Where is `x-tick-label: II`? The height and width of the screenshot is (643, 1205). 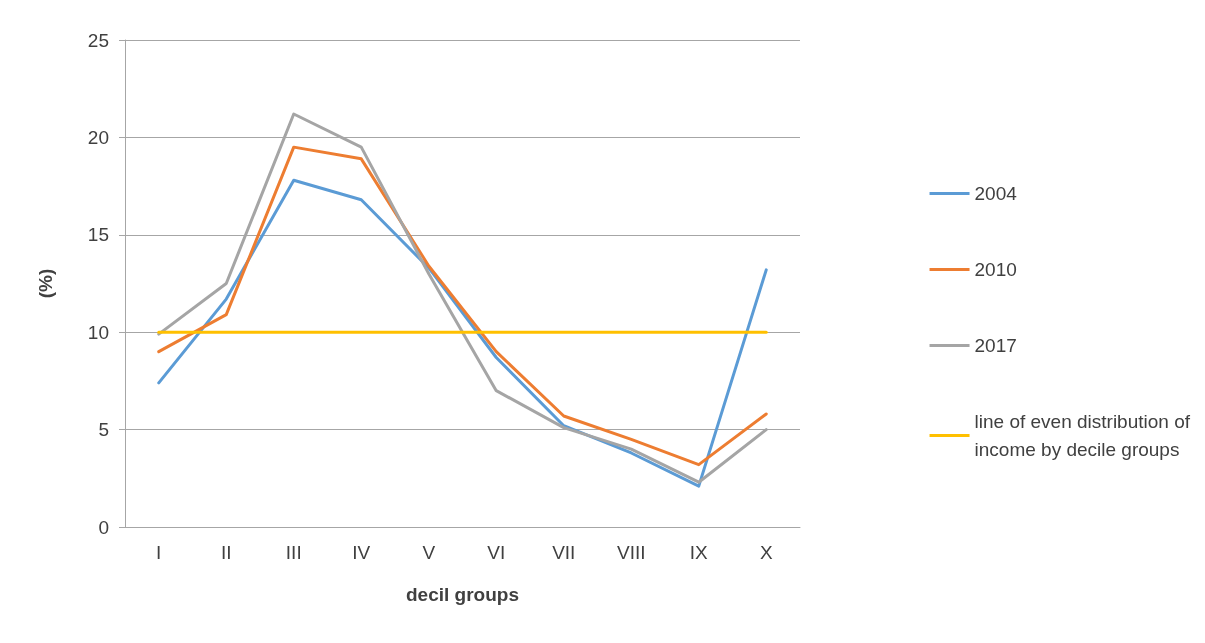
x-tick-label: II is located at coordinates (226, 552).